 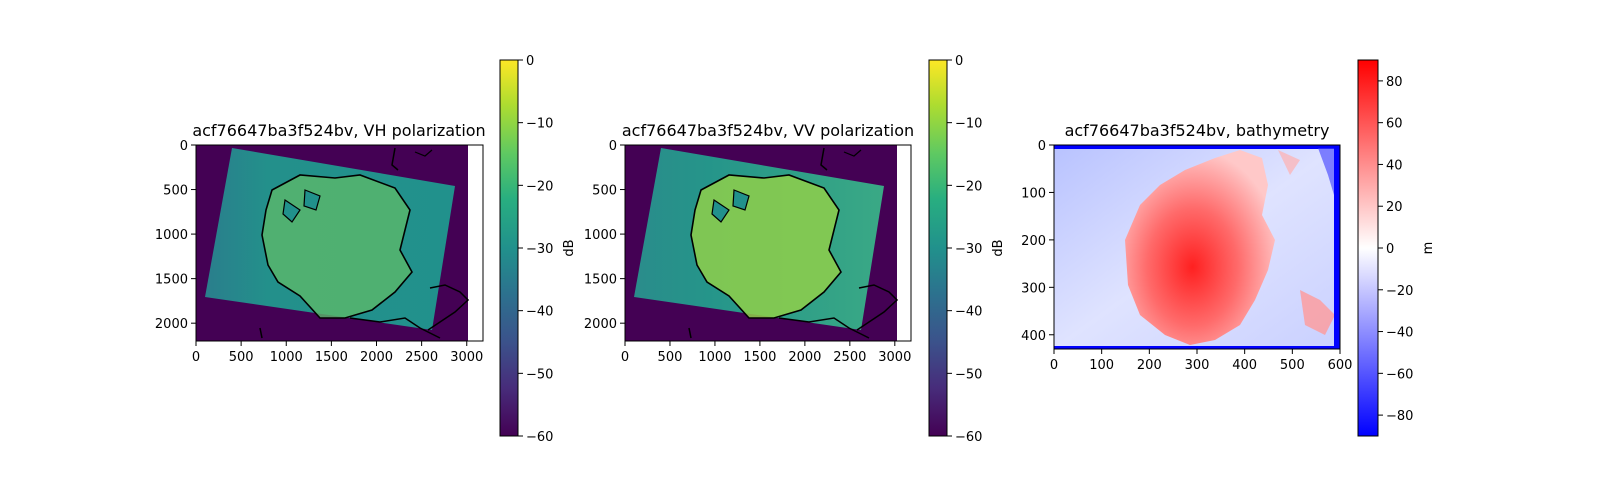 I want to click on panel-vv-colorbar-tick-label: 0, so click(x=959, y=61).